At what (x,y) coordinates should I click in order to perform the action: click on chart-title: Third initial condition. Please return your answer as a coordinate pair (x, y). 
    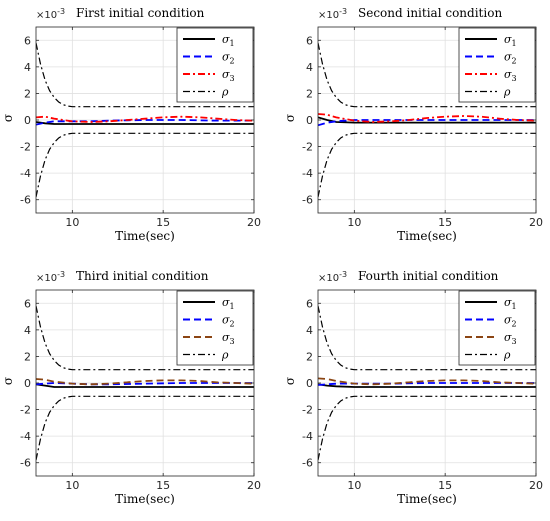
    Looking at the image, I should click on (142, 276).